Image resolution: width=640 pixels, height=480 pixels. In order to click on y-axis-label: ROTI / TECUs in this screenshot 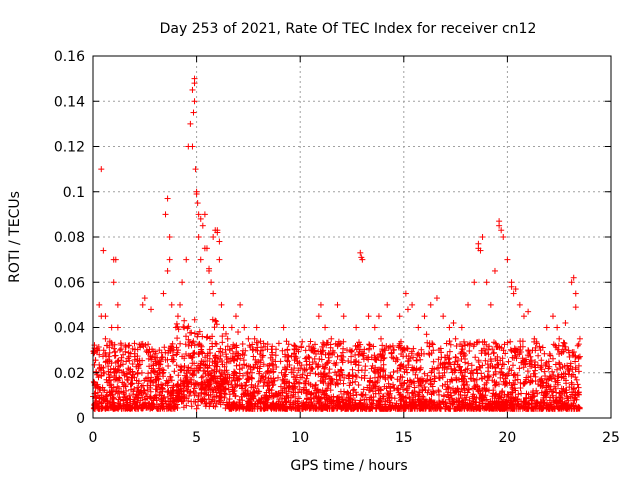, I will do `click(15, 237)`.